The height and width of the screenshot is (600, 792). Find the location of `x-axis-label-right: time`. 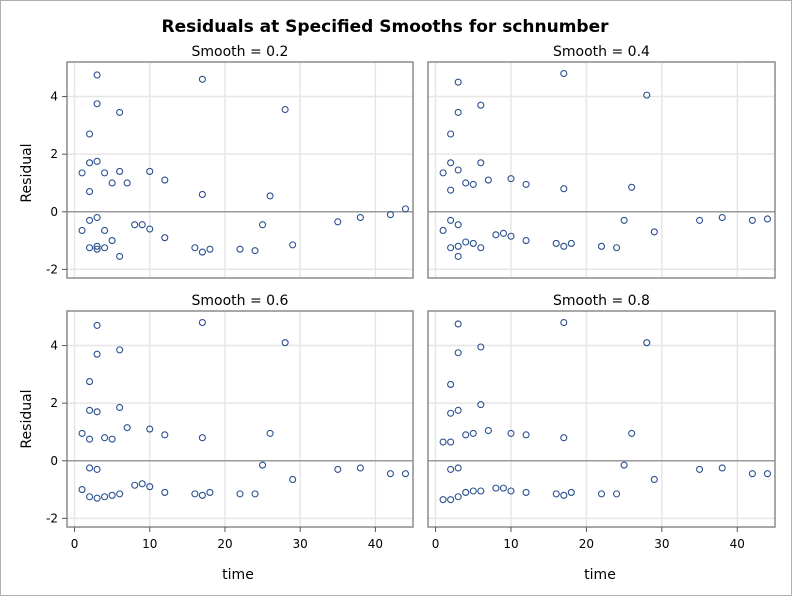

x-axis-label-right: time is located at coordinates (600, 575).